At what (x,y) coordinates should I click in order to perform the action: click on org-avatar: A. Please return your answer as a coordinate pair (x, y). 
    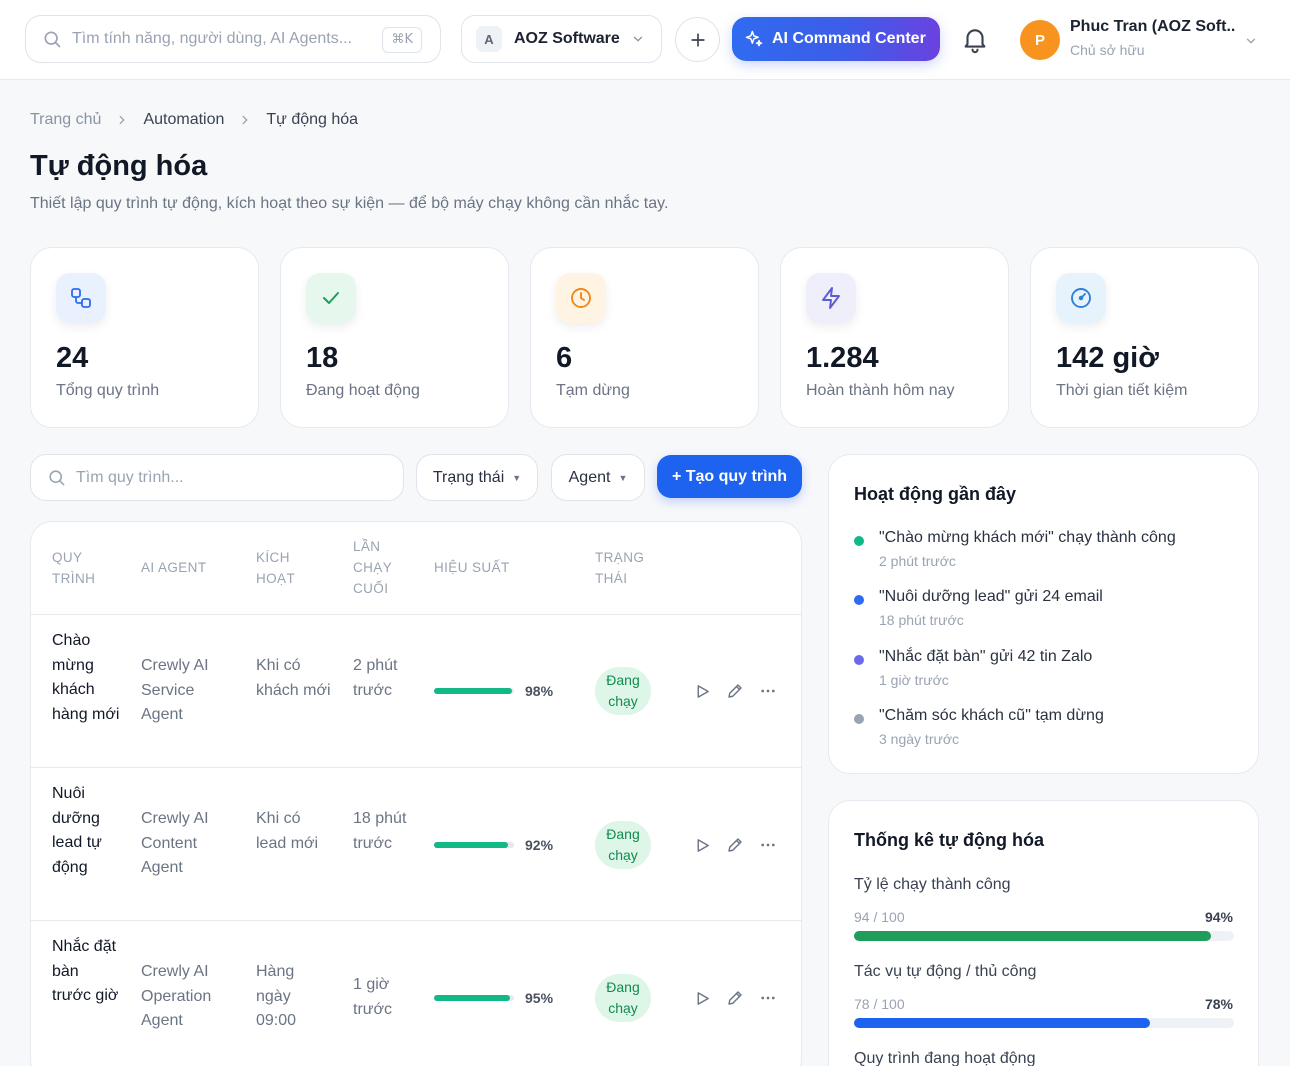
    Looking at the image, I should click on (489, 39).